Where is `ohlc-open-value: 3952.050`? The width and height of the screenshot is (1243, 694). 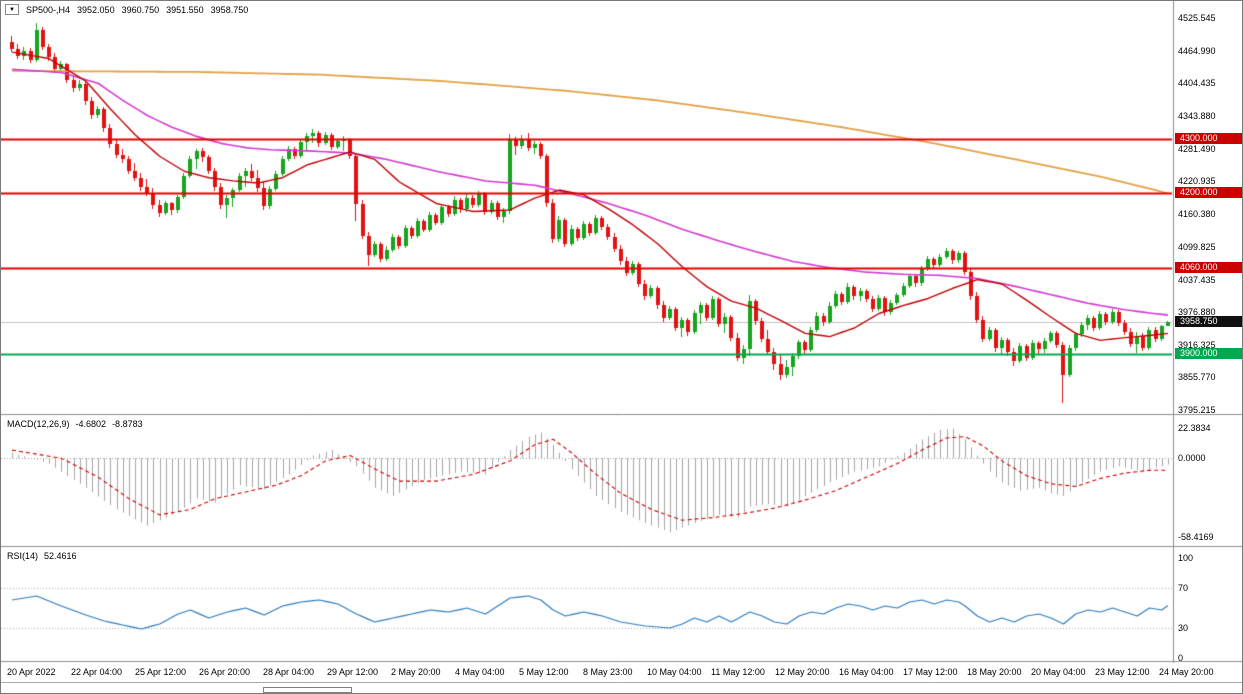 ohlc-open-value: 3952.050 is located at coordinates (96, 9).